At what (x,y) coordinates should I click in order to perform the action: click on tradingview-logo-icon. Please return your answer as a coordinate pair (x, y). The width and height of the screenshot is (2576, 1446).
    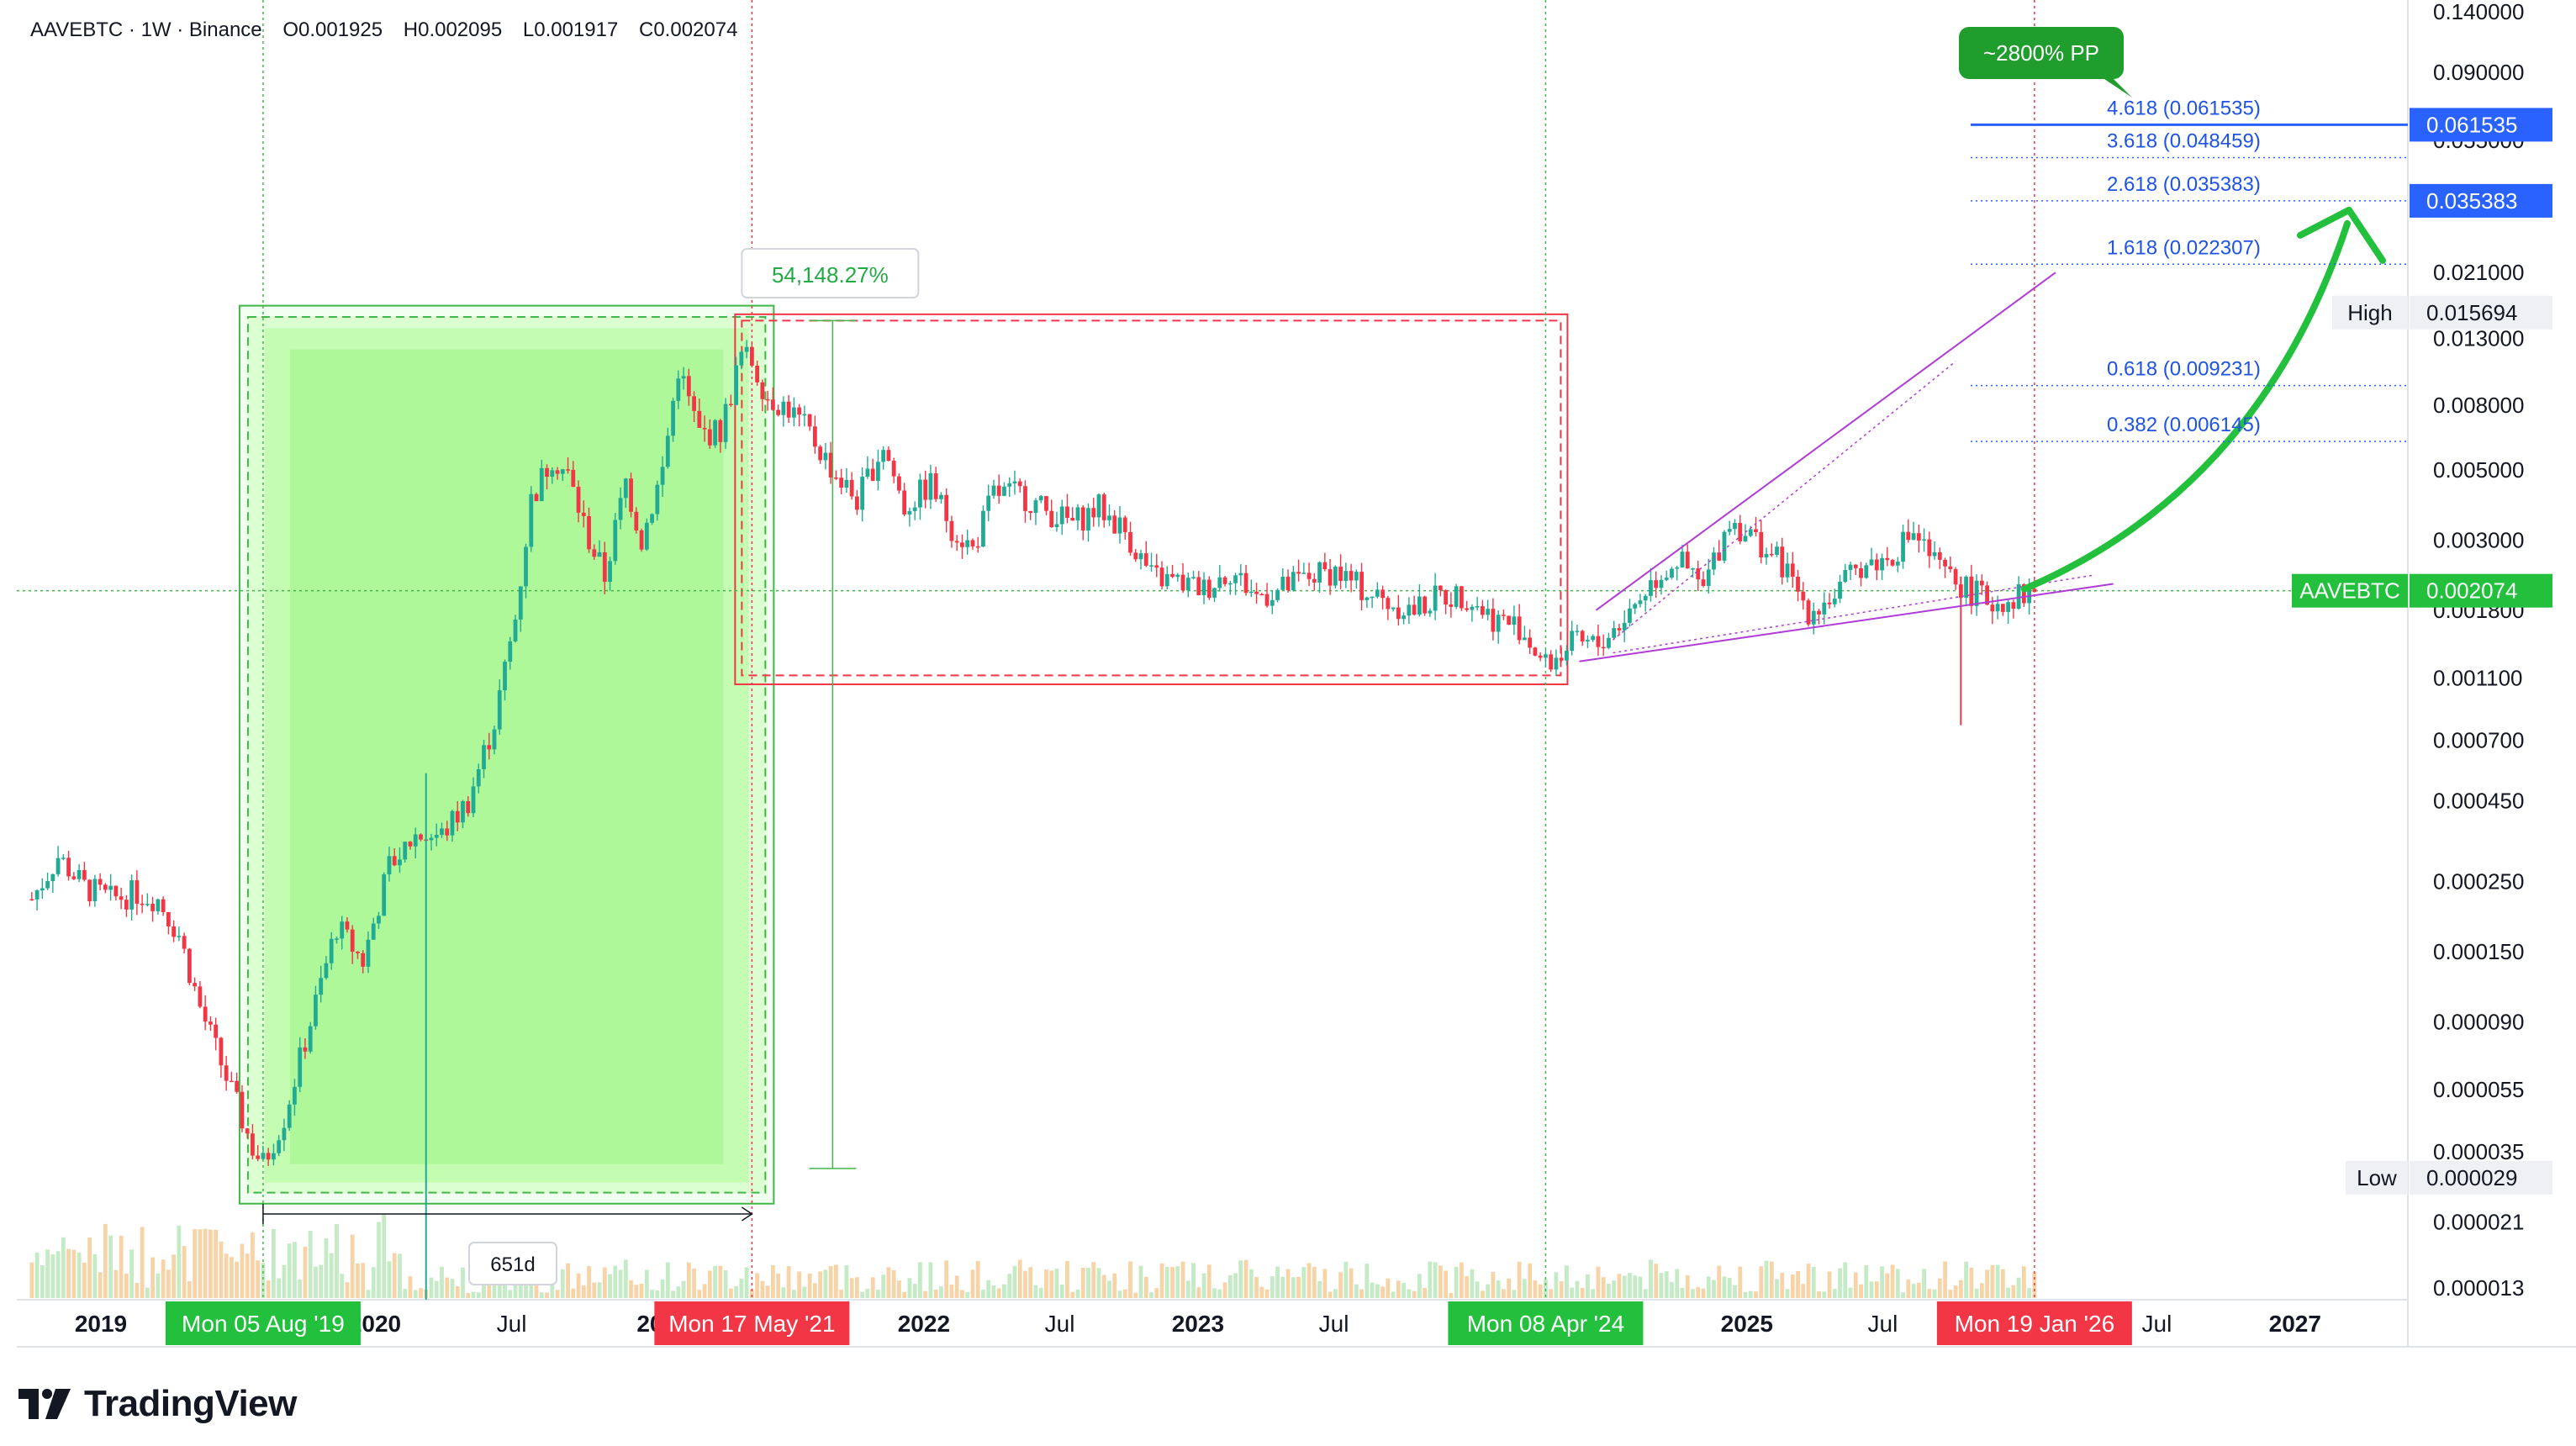
    Looking at the image, I should click on (45, 1404).